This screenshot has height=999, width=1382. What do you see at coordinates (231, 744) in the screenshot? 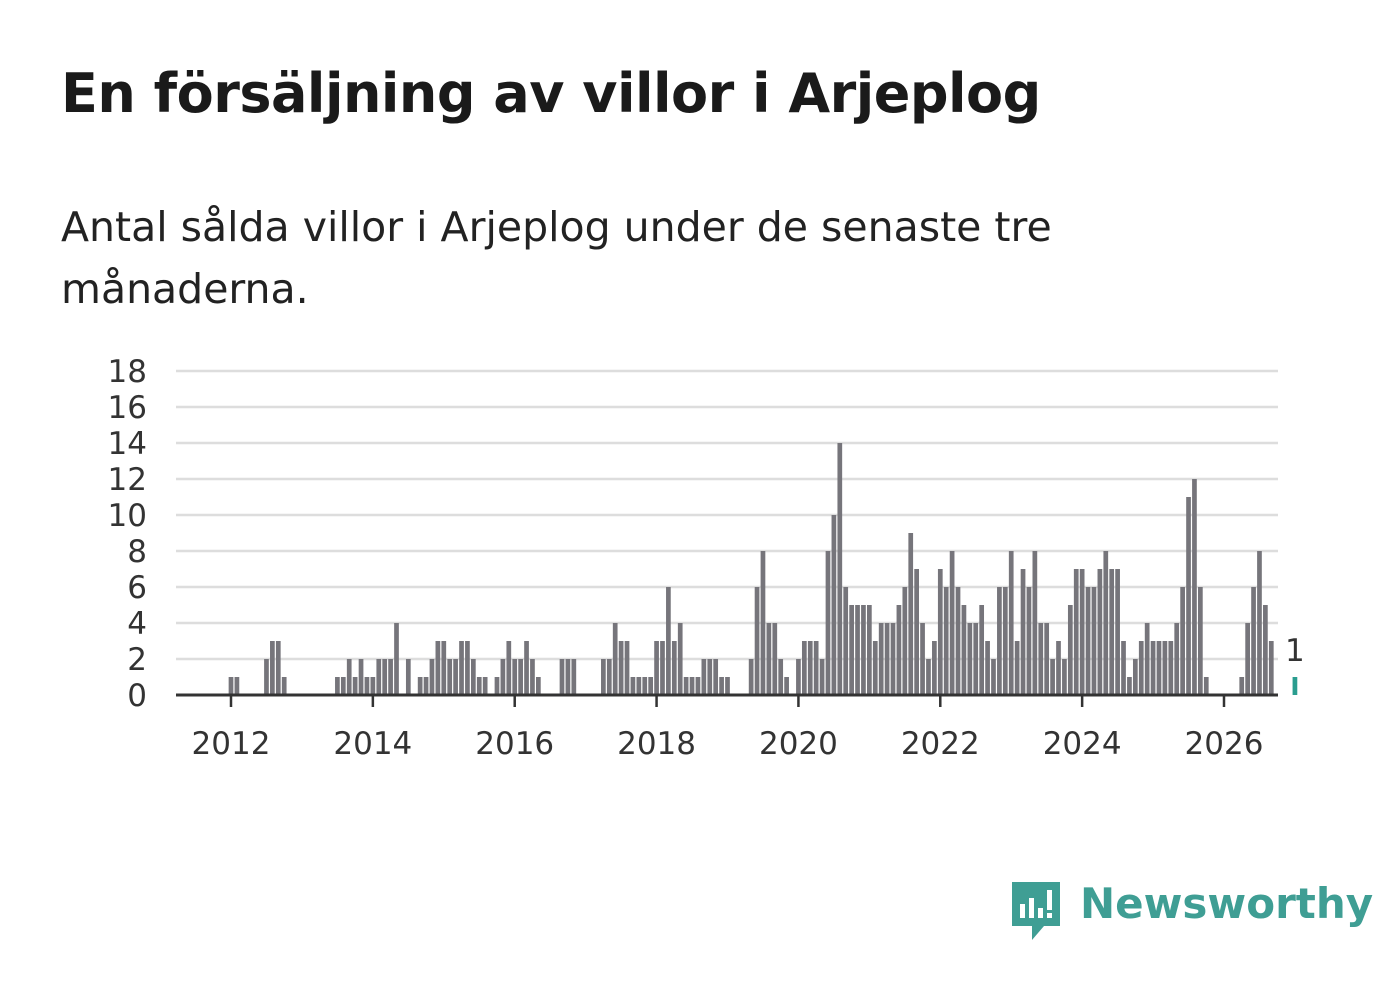
I see `x-tick-label: 2012` at bounding box center [231, 744].